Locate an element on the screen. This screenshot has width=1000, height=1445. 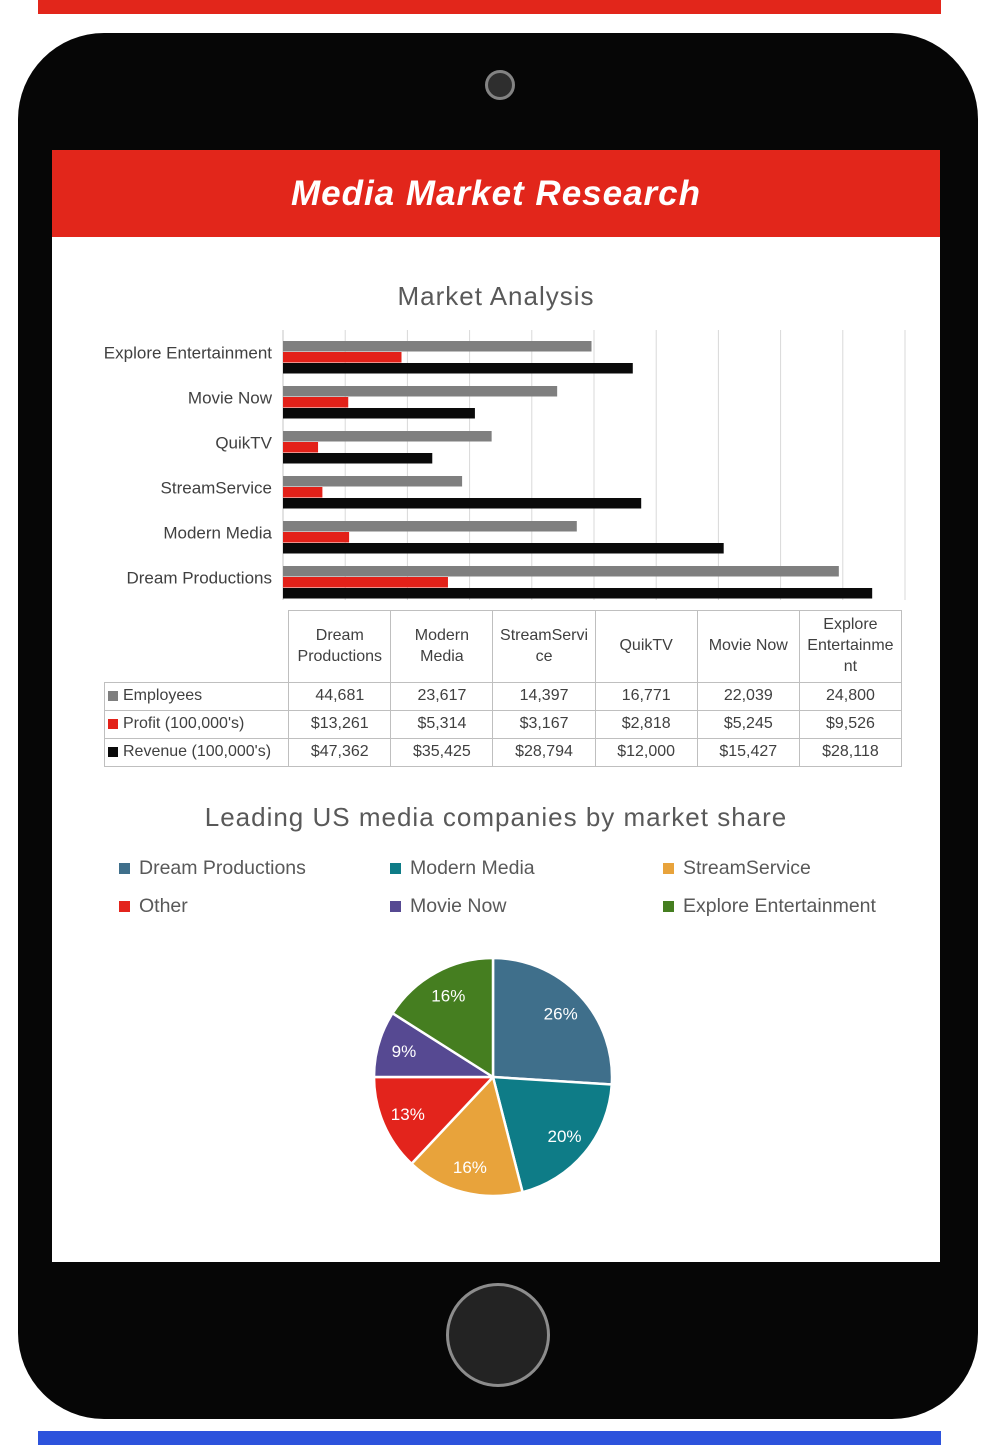
table-cell: 16,771 is located at coordinates (646, 696).